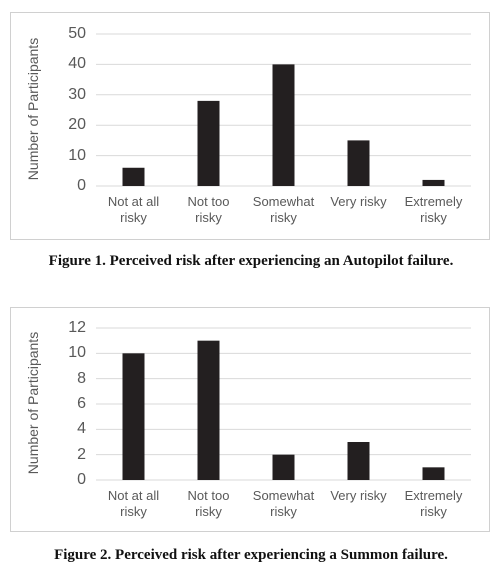 This screenshot has width=502, height=565. I want to click on y-tick-label: 20, so click(77, 125).